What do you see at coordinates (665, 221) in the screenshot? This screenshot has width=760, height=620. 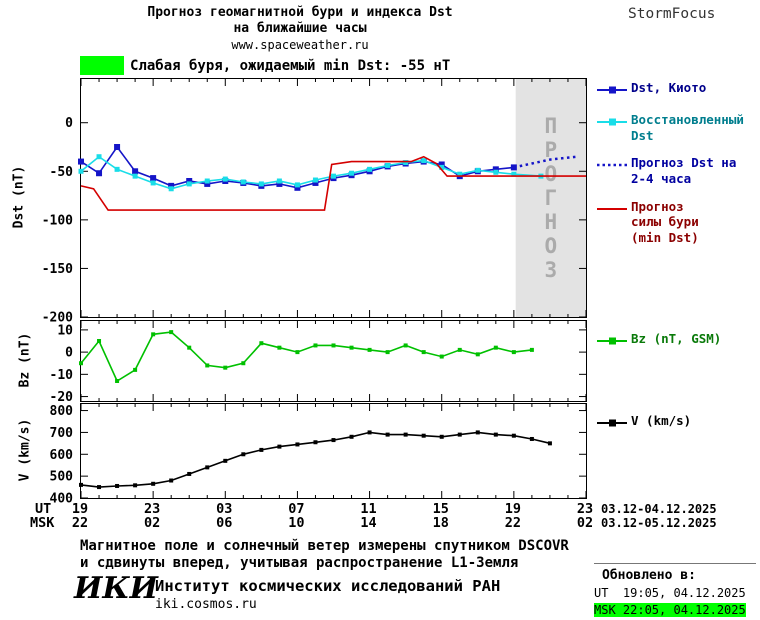 I see `legend-label-storm-strength: Прогноз силы бури (min Dst)` at bounding box center [665, 221].